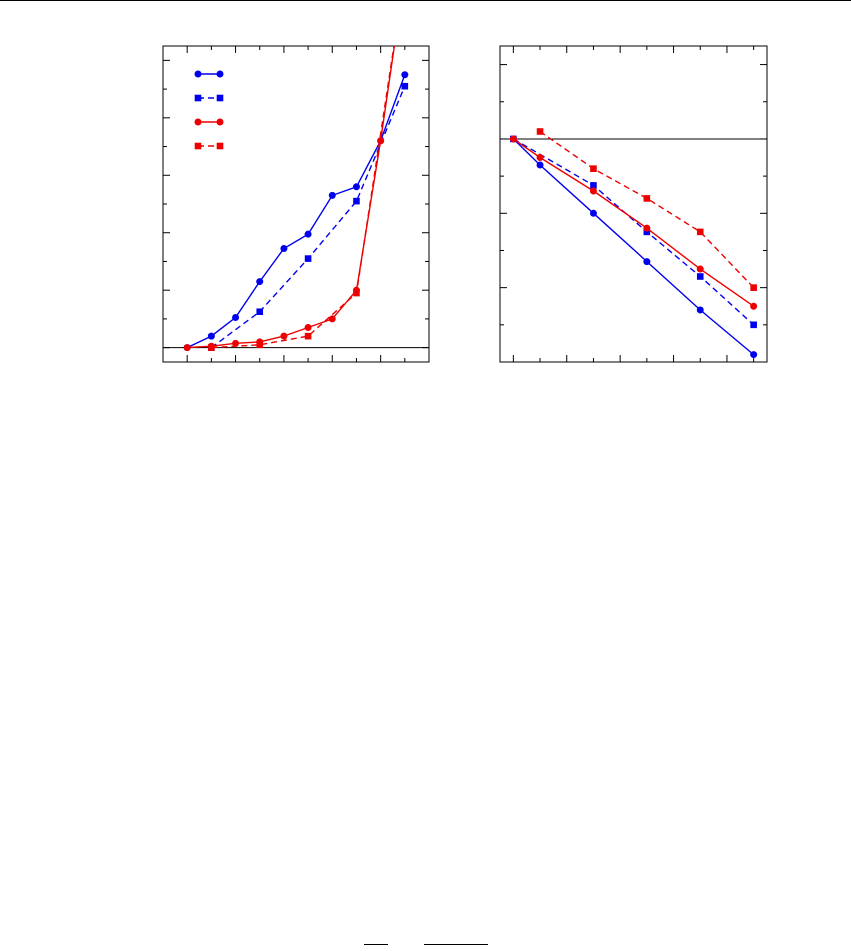  I want to click on fraction-bar-short, so click(376, 944).